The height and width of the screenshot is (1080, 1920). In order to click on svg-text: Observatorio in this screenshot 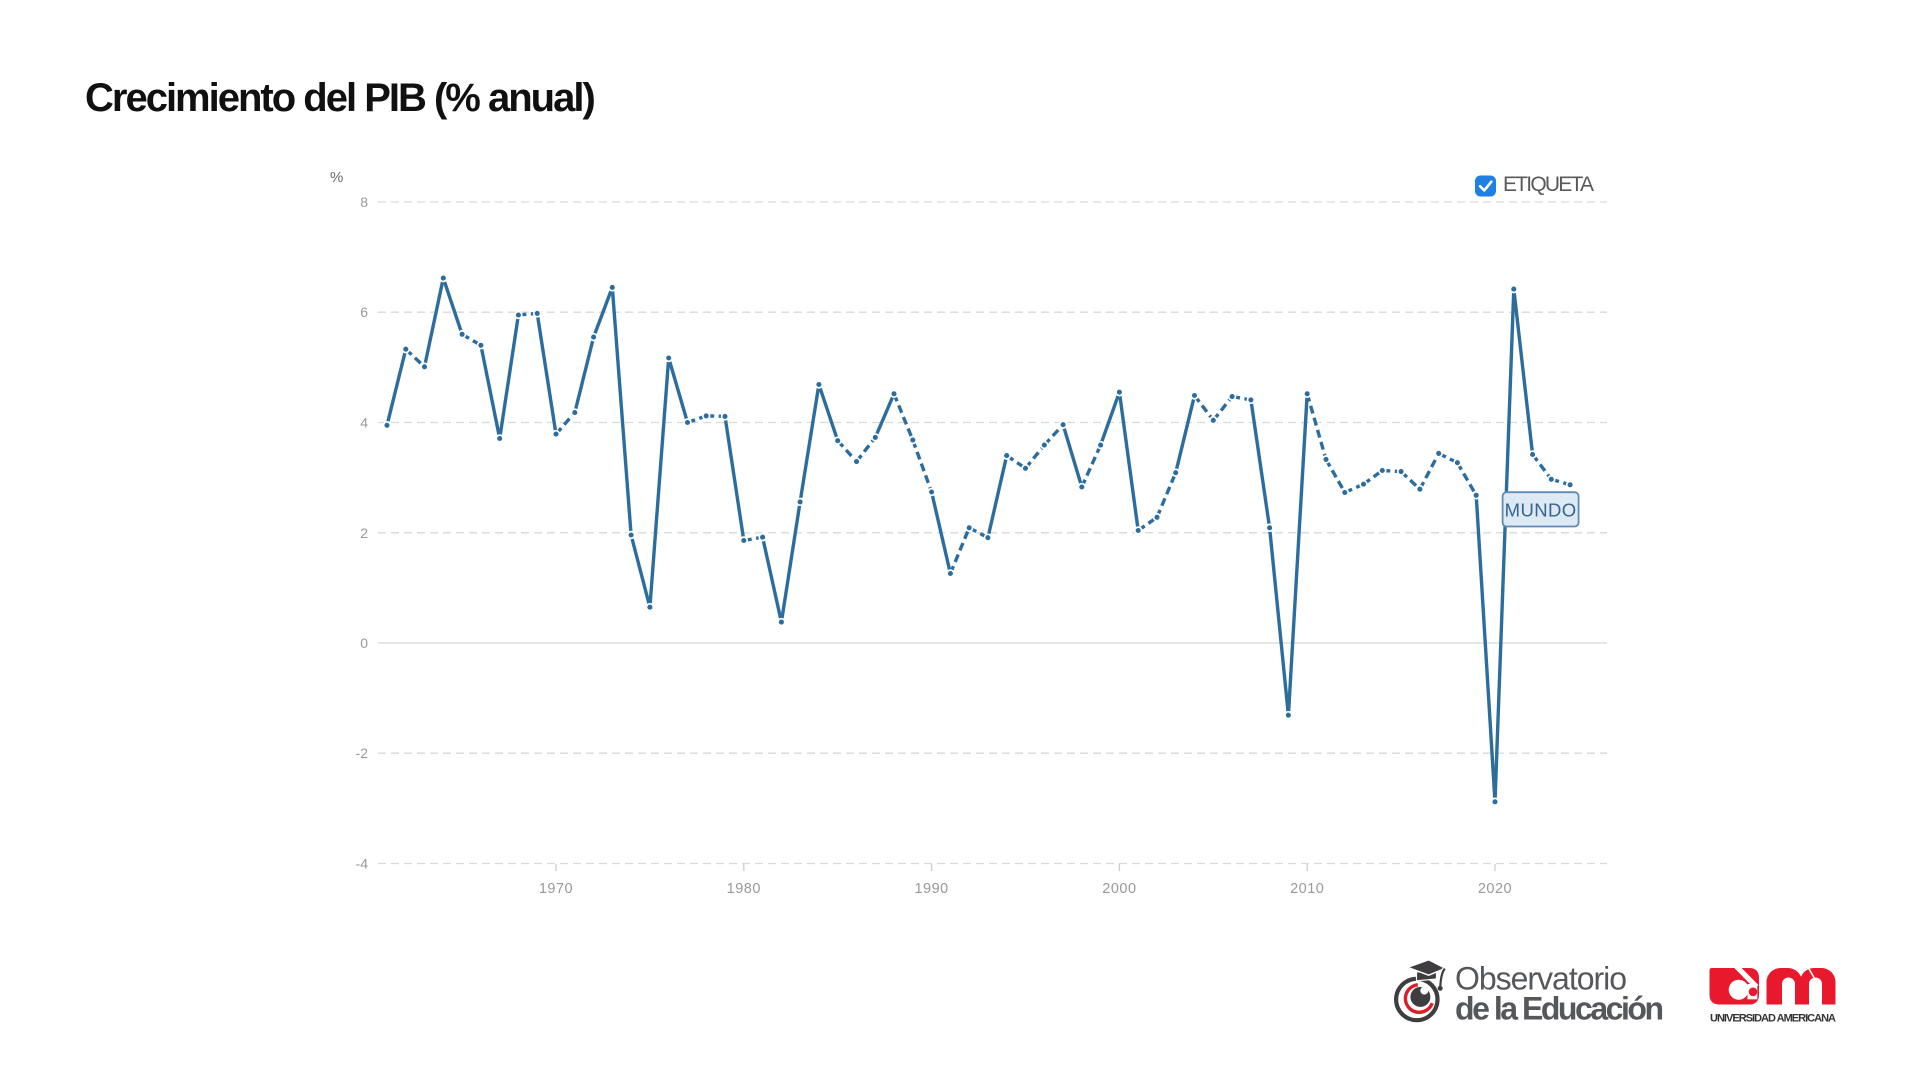, I will do `click(1541, 979)`.